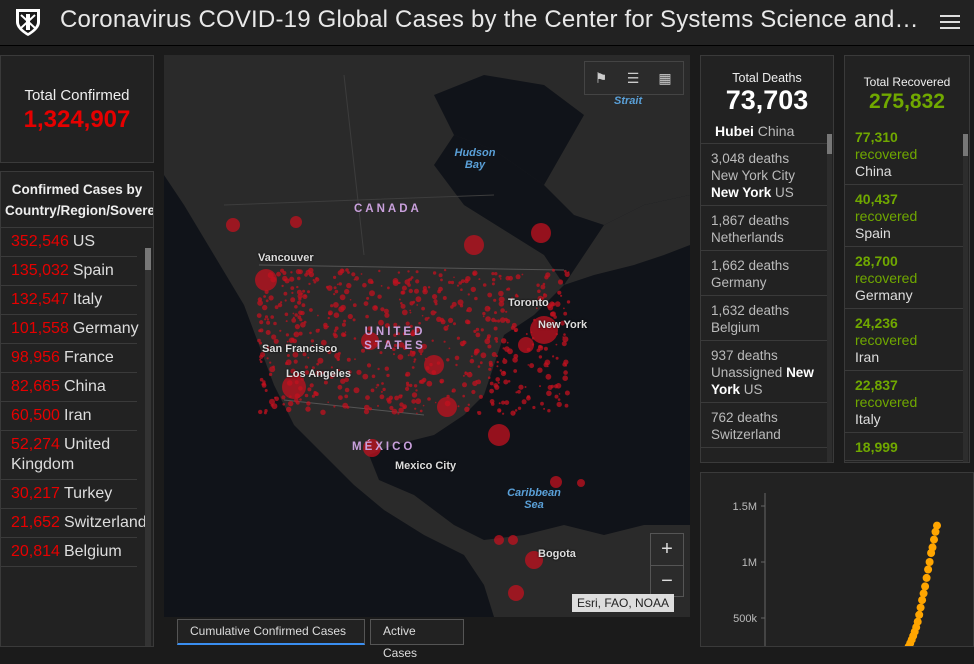 Image resolution: width=974 pixels, height=664 pixels. What do you see at coordinates (271, 632) in the screenshot?
I see `tab-cumulative-confirmed: Cumulative Confirmed Cases` at bounding box center [271, 632].